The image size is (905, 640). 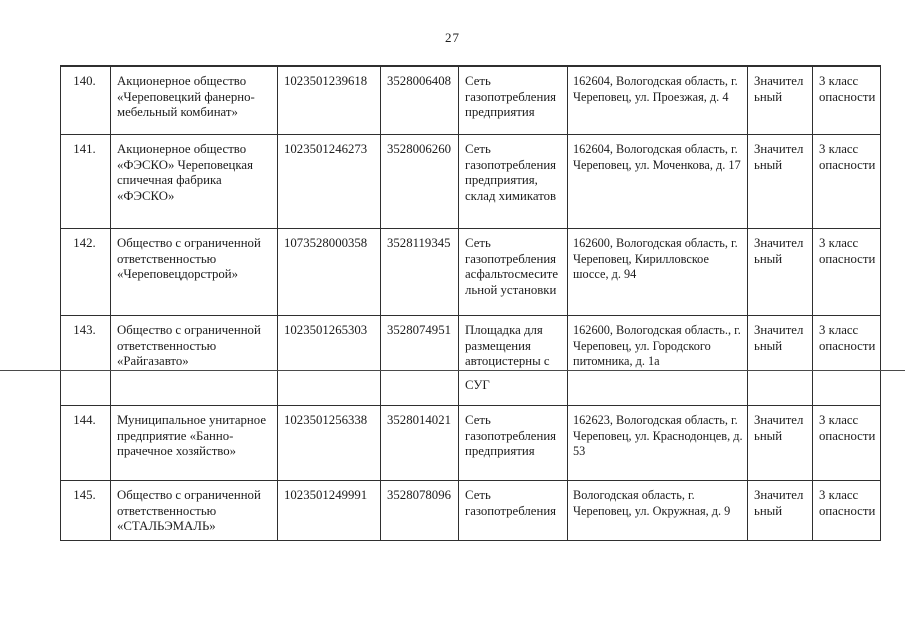 What do you see at coordinates (85, 100) in the screenshot?
I see `row-number-cell: 140.` at bounding box center [85, 100].